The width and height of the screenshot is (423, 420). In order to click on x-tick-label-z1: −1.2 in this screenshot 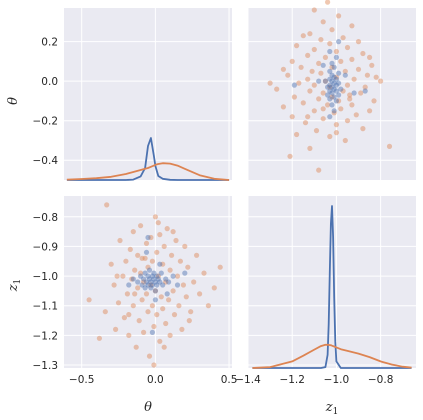, I will do `click(292, 380)`.